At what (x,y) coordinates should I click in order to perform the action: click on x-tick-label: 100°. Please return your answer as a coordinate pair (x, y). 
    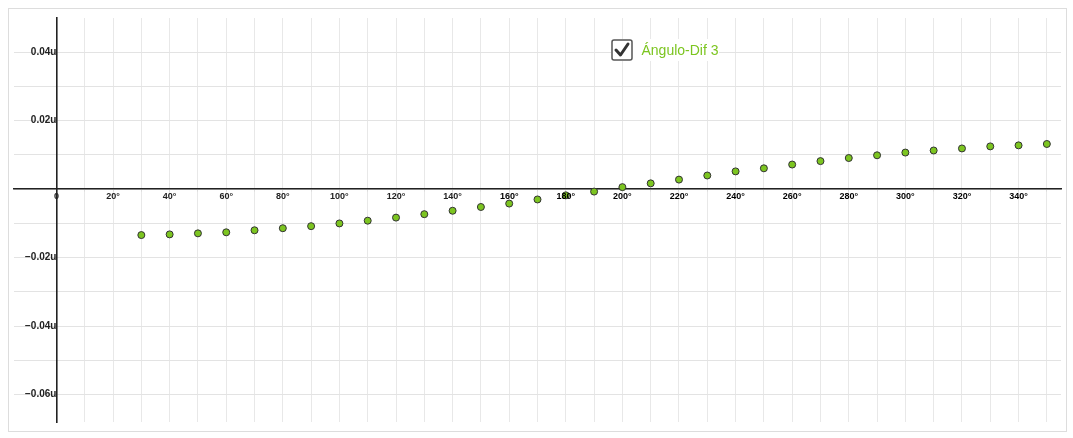
    Looking at the image, I should click on (340, 196).